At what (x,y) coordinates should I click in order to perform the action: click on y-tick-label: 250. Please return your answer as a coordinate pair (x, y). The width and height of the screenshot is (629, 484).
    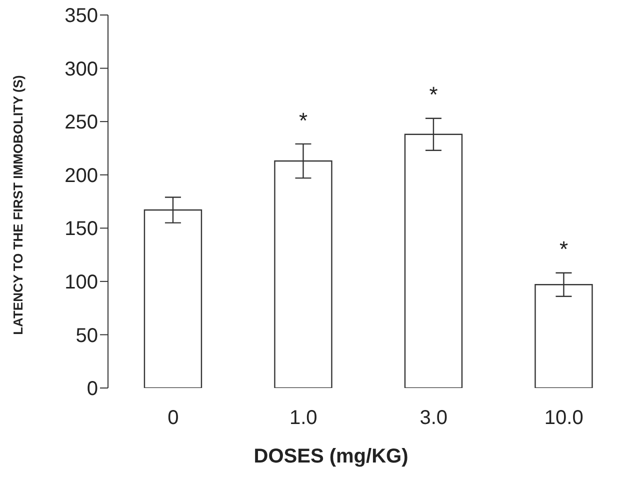
    Looking at the image, I should click on (81, 123).